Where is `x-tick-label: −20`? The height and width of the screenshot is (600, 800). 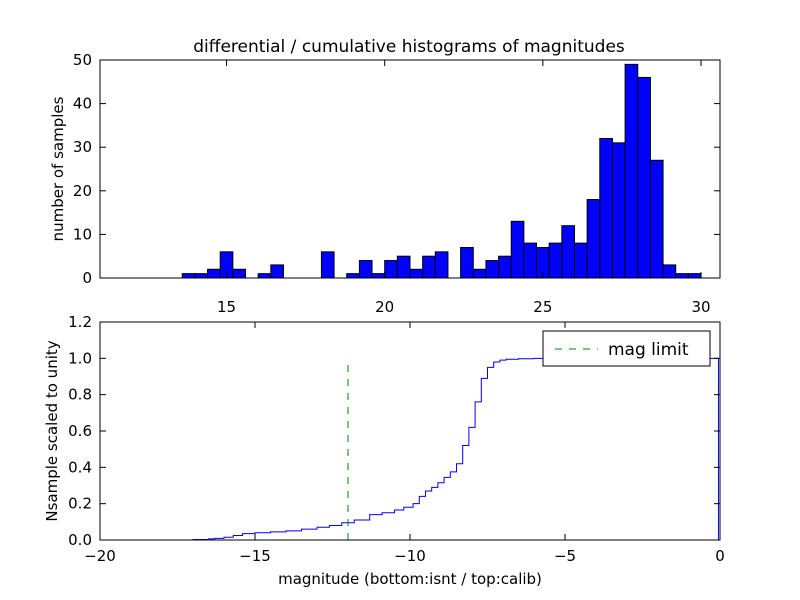
x-tick-label: −20 is located at coordinates (100, 556).